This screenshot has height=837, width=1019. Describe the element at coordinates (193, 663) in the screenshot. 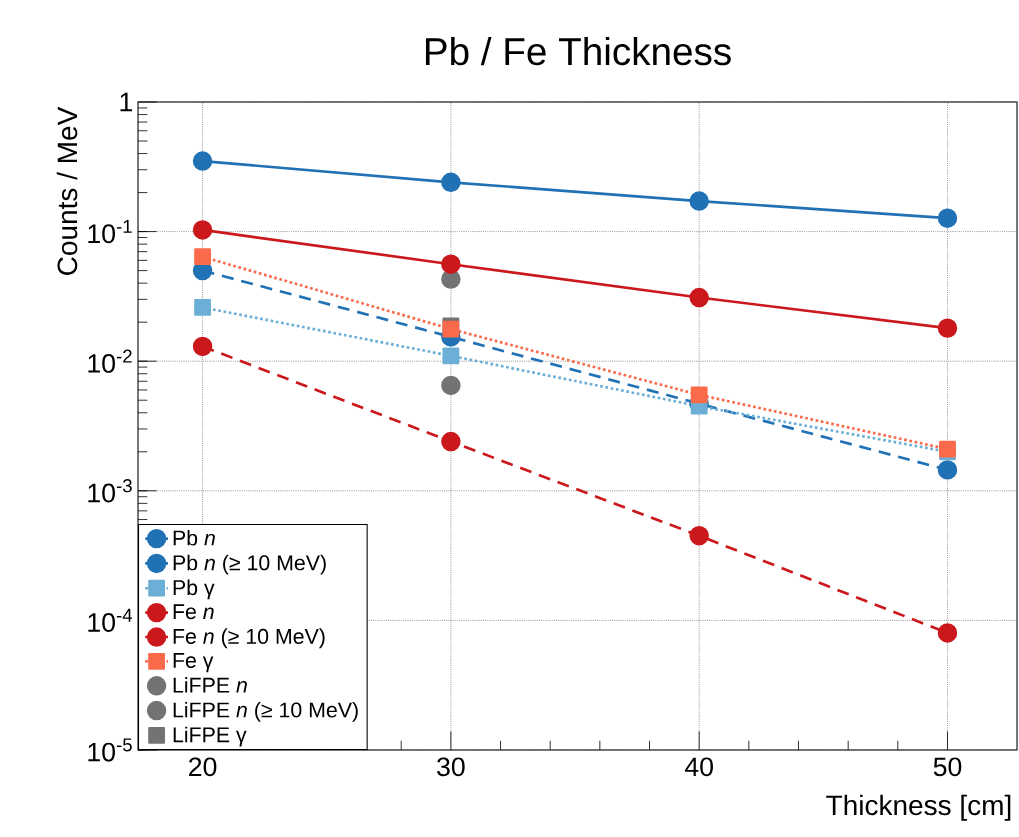

I see `legend-label: Fe γ` at that location.